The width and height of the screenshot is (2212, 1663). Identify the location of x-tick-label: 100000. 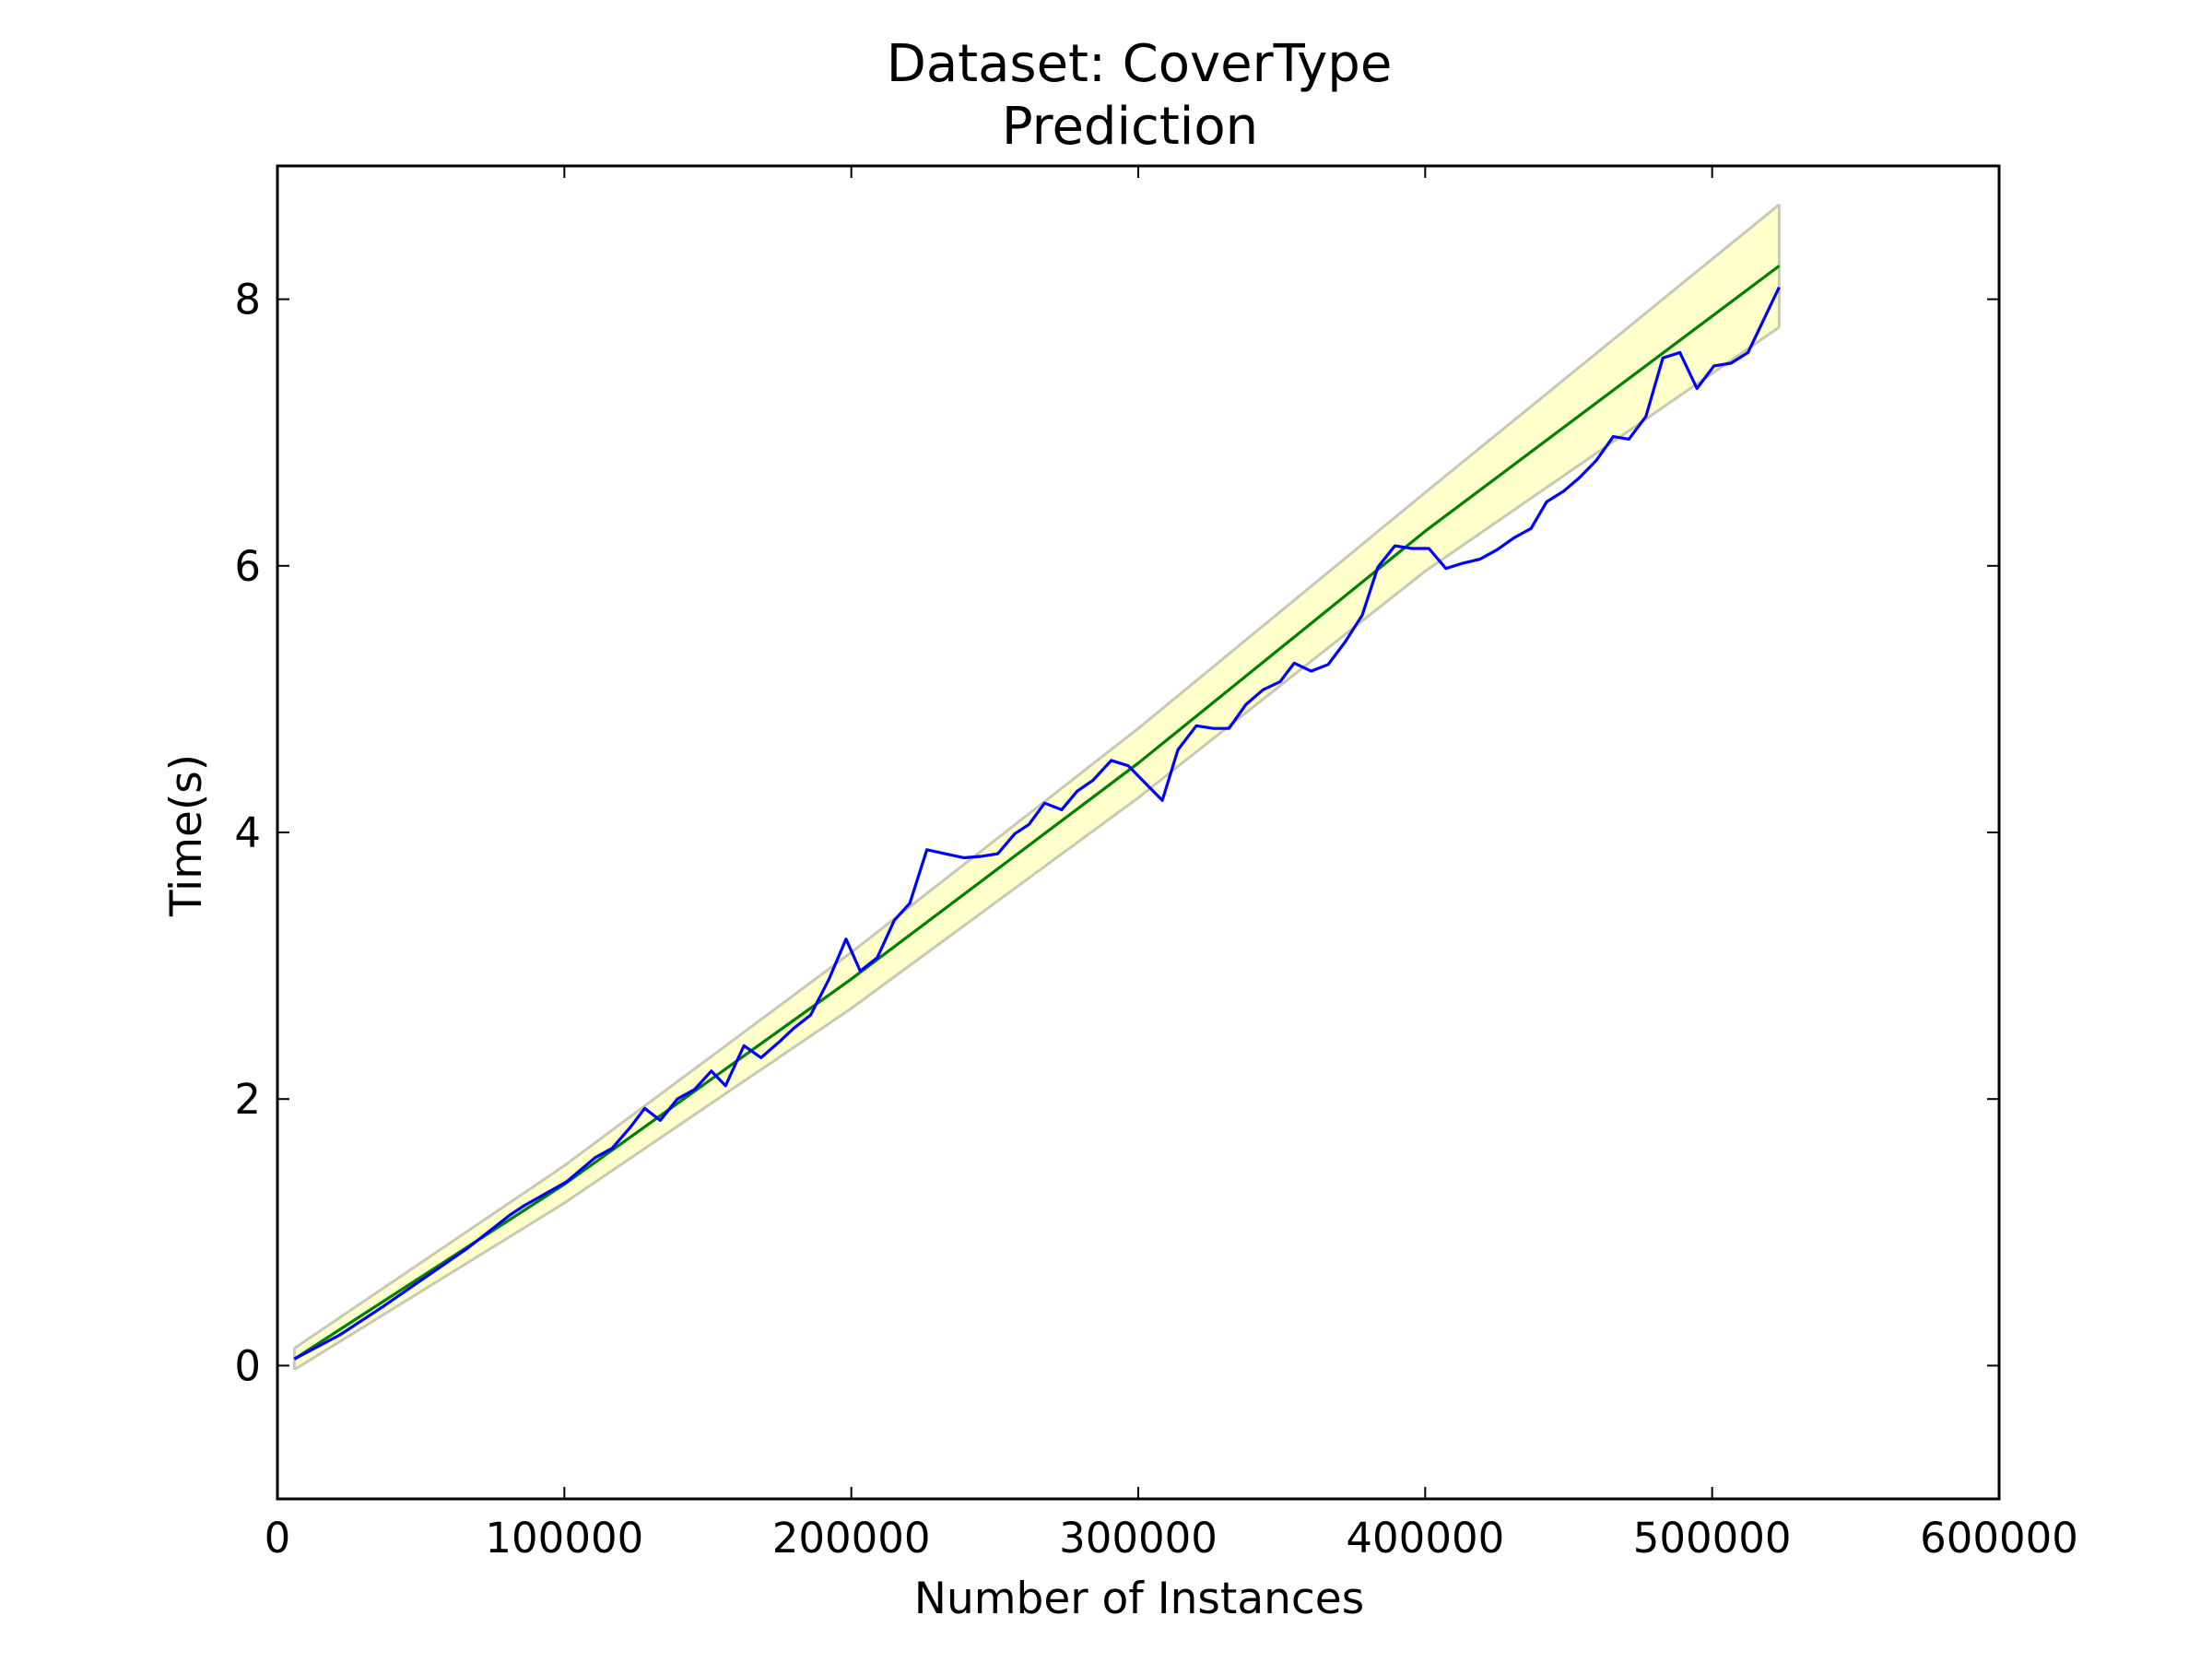
(564, 1538).